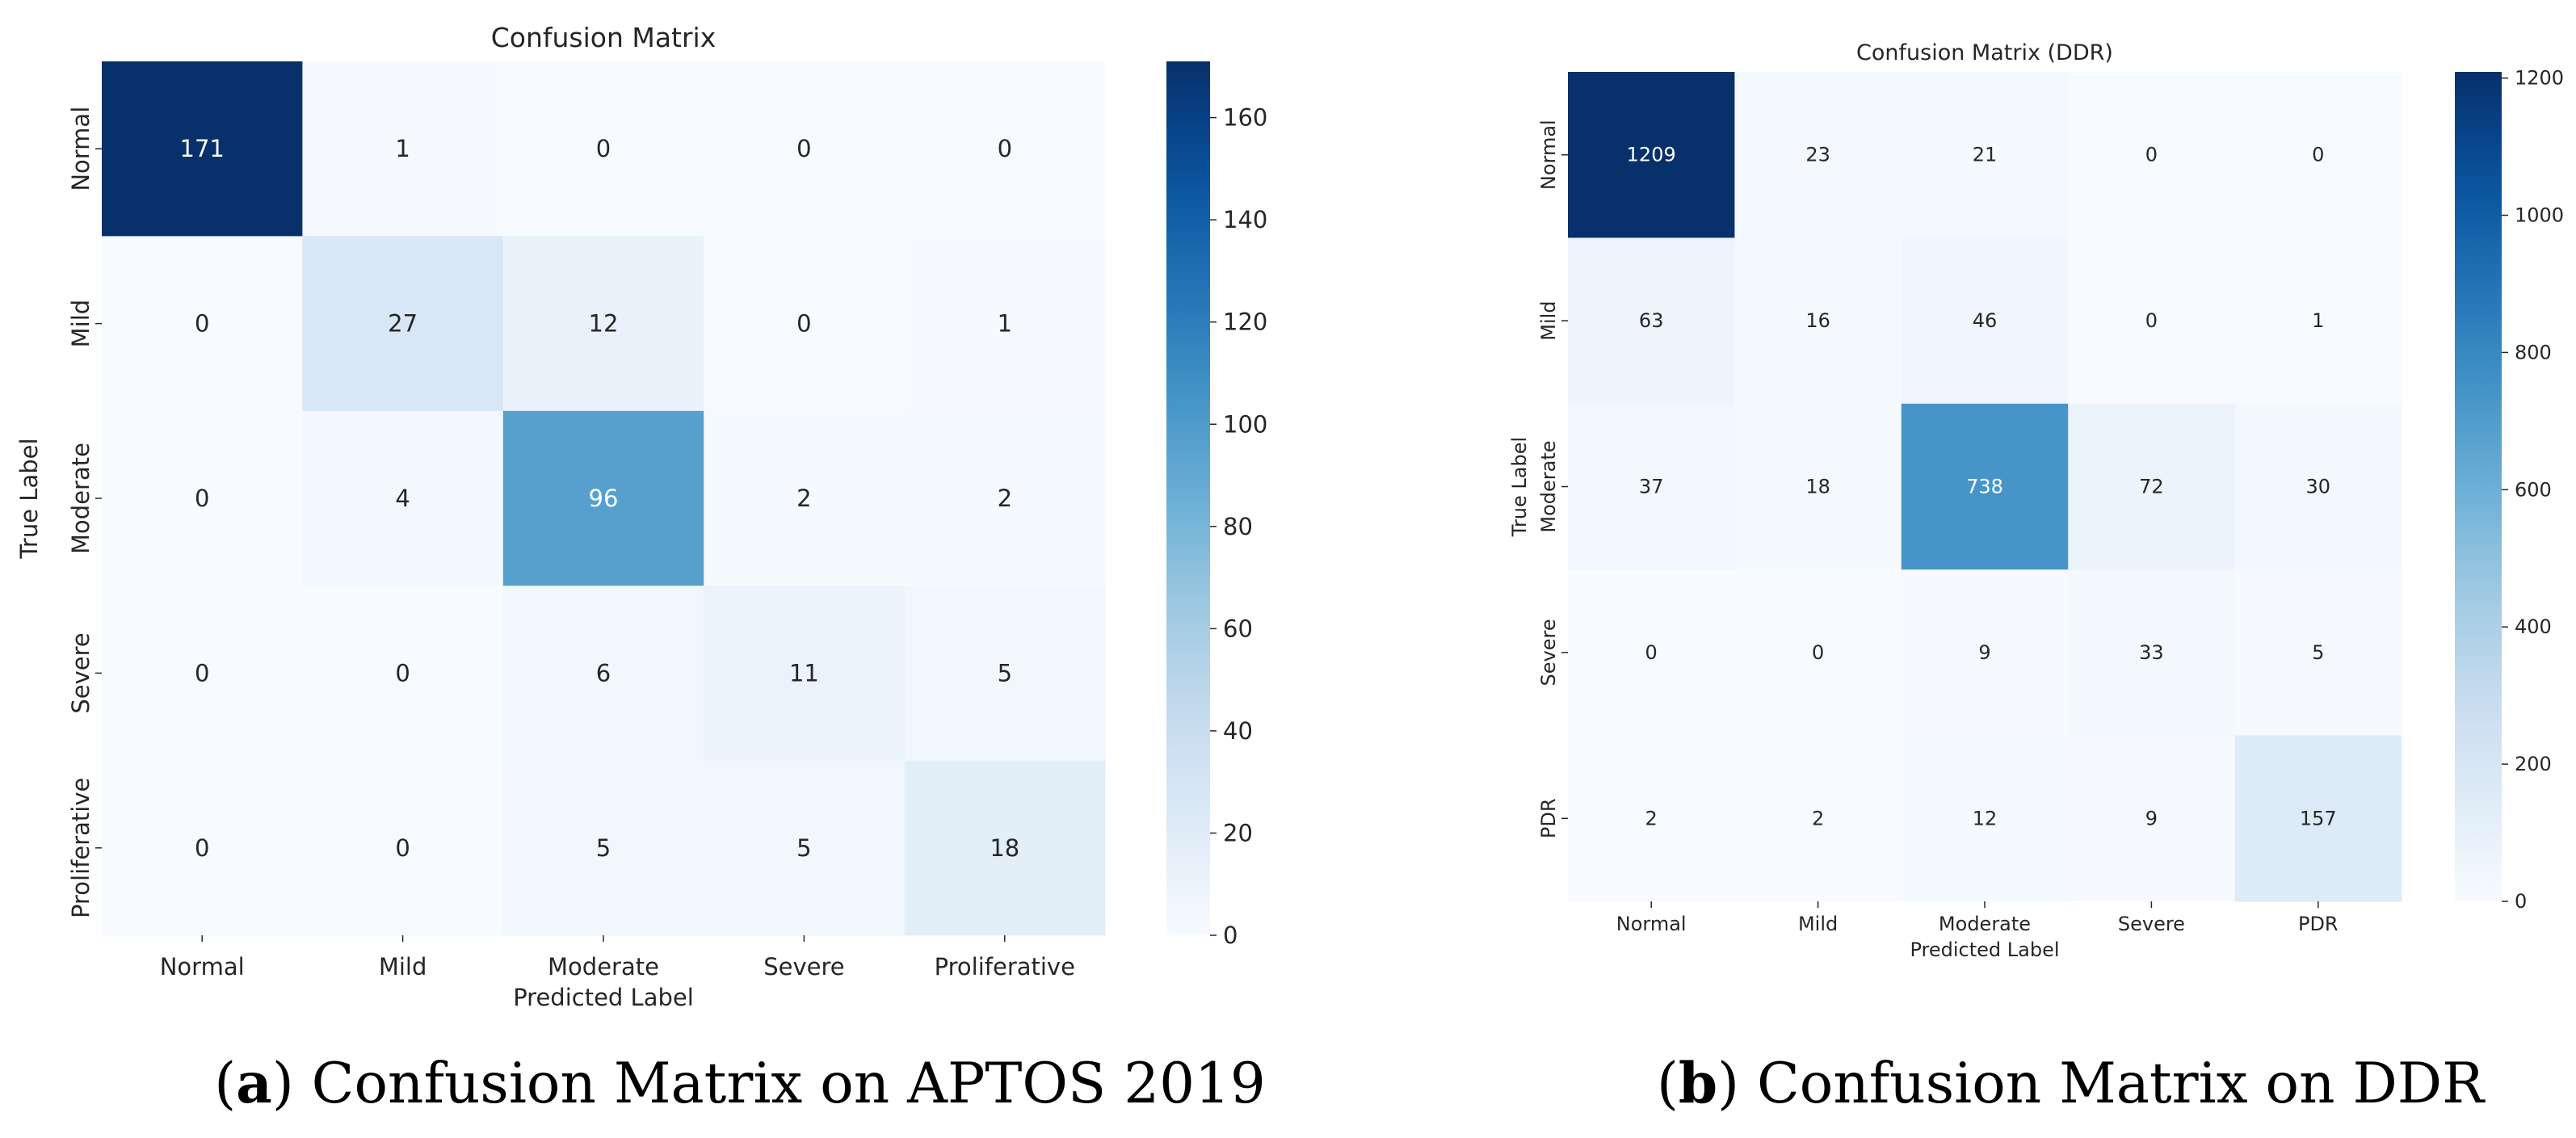 The height and width of the screenshot is (1138, 2576). What do you see at coordinates (1986, 818) in the screenshot?
I see `cell-value-label: 12` at bounding box center [1986, 818].